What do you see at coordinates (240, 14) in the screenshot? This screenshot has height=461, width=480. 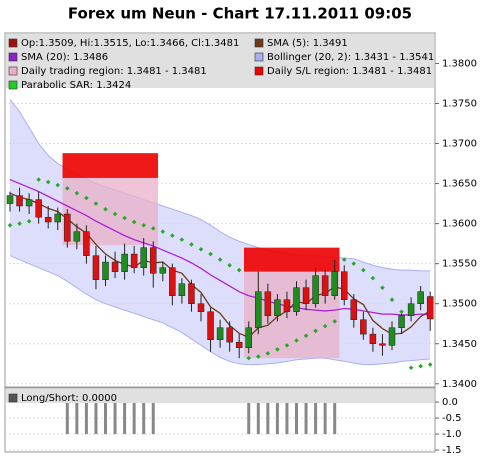 I see `chart-title: Forex um Neun - Chart 17.11.2011 09:05` at bounding box center [240, 14].